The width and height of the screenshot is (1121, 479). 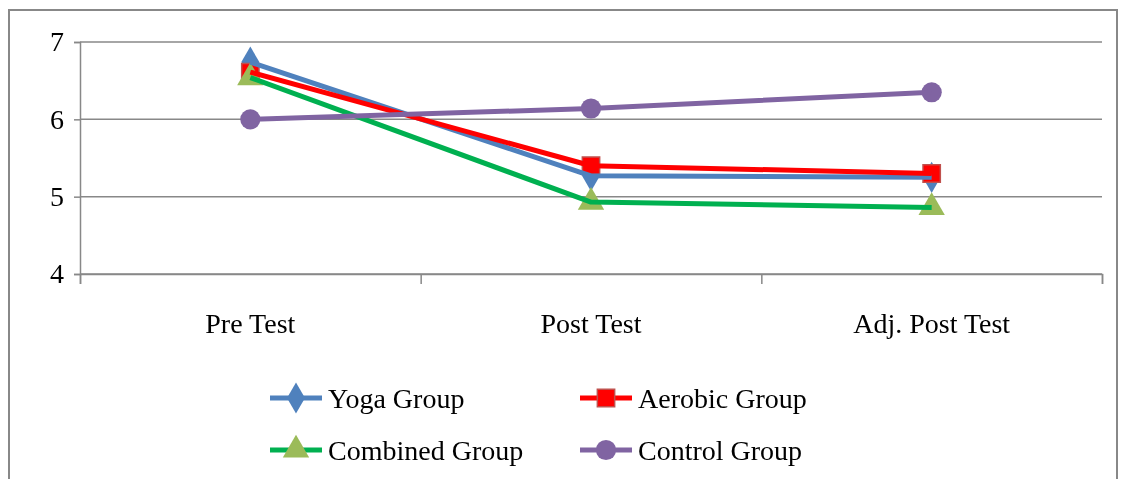 What do you see at coordinates (591, 323) in the screenshot?
I see `x-tick-label: Post Test` at bounding box center [591, 323].